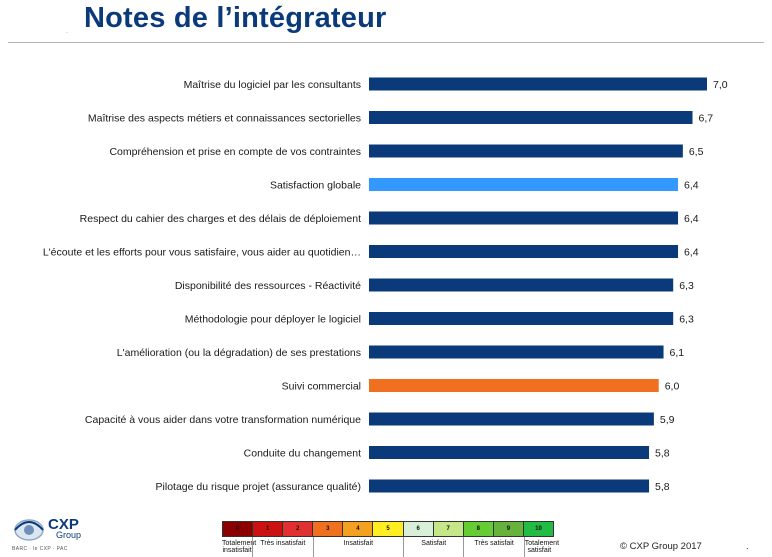  What do you see at coordinates (358, 547) in the screenshot?
I see `scale-group-label: Insatisfait` at bounding box center [358, 547].